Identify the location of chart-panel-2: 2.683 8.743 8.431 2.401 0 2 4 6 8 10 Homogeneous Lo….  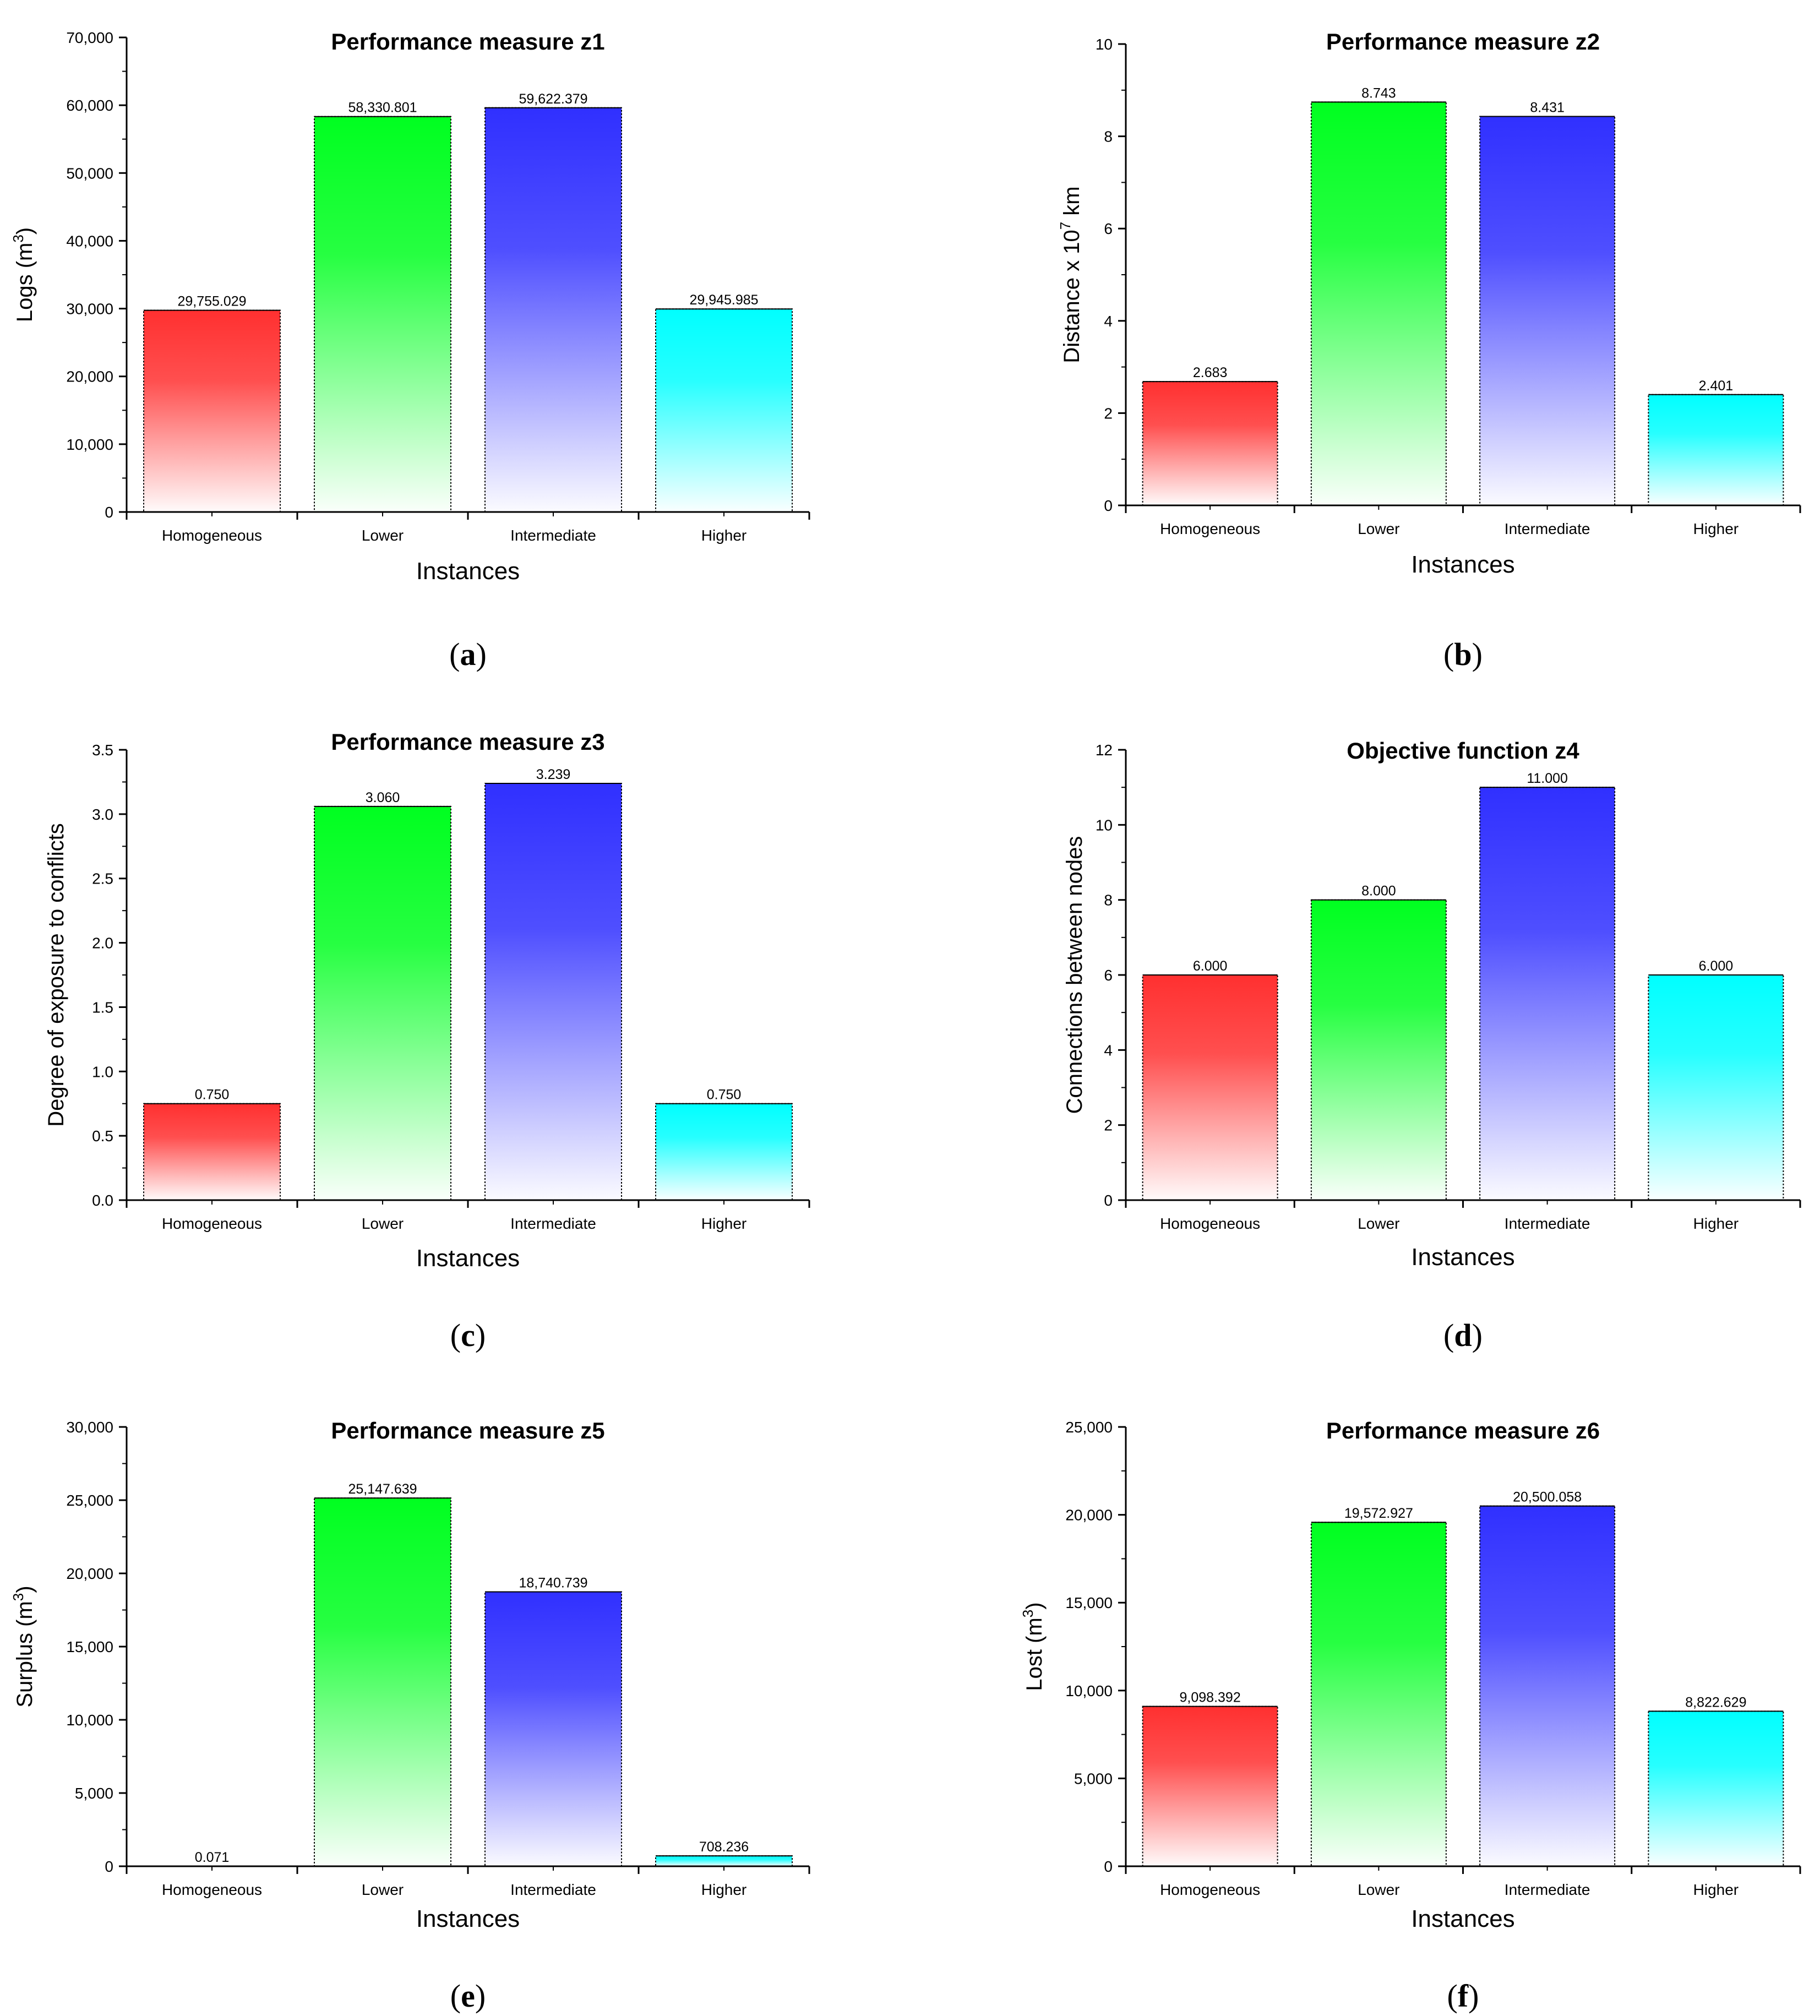
(1429, 350).